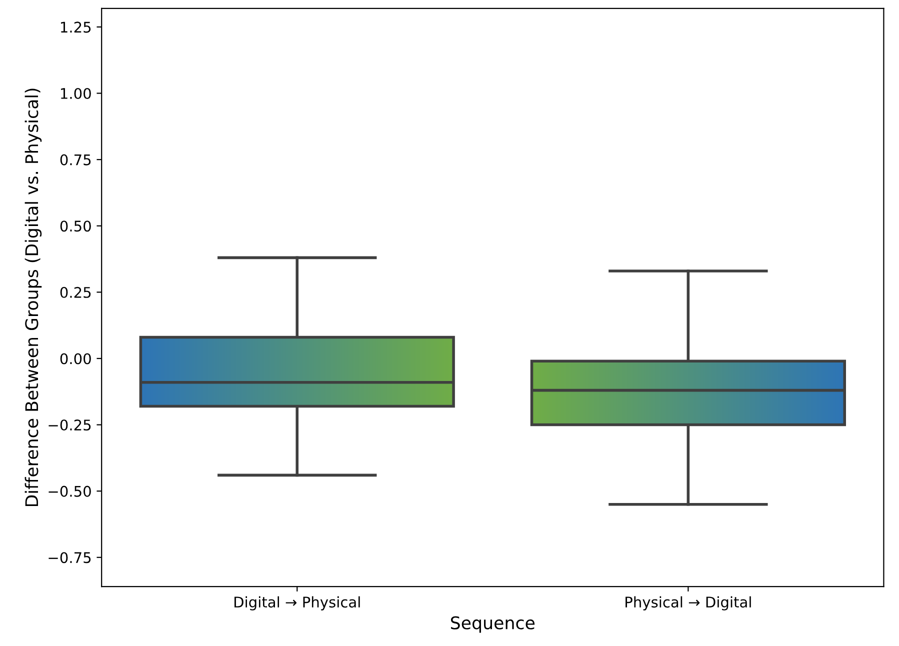 The width and height of the screenshot is (899, 646). I want to click on y-tick-label: −0.25, so click(69, 425).